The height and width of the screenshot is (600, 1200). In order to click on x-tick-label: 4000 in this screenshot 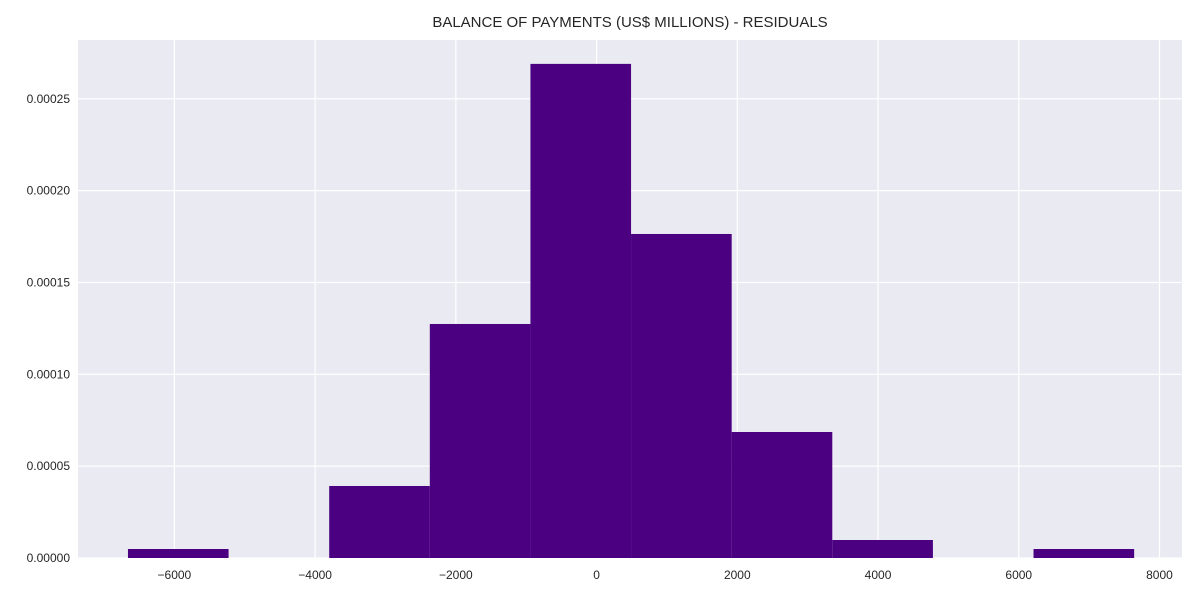, I will do `click(878, 575)`.